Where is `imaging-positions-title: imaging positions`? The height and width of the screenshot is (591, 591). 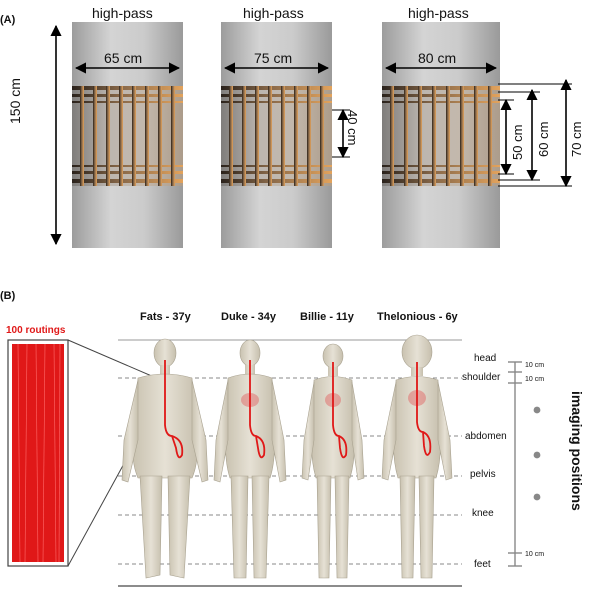
imaging-positions-title: imaging positions is located at coordinates (577, 451).